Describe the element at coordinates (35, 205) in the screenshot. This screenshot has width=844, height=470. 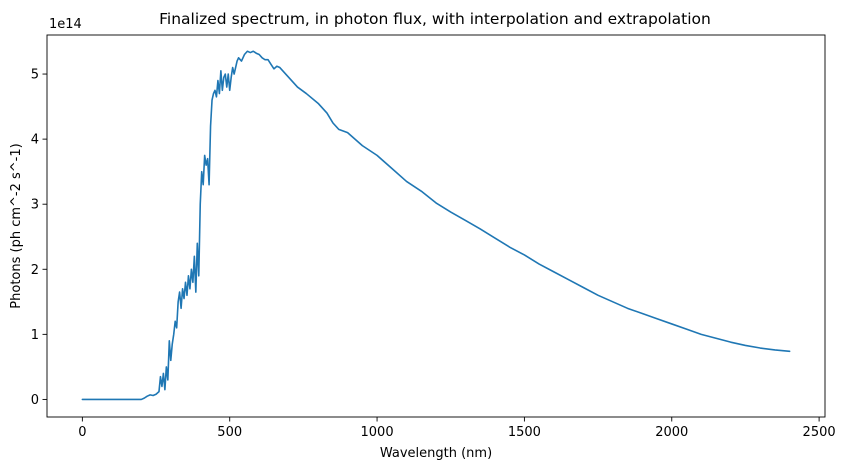
I see `y-tick-label-3: 3` at that location.